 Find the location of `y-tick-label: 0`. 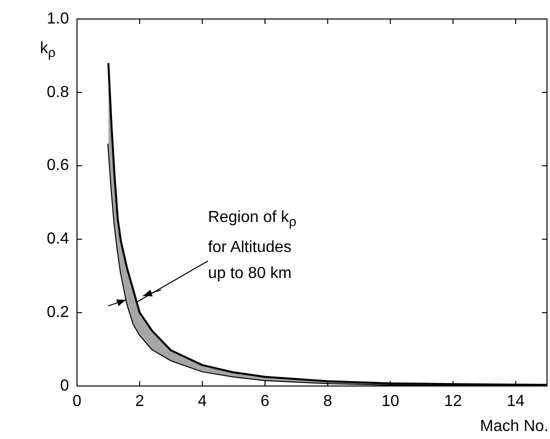

y-tick-label: 0 is located at coordinates (65, 385).